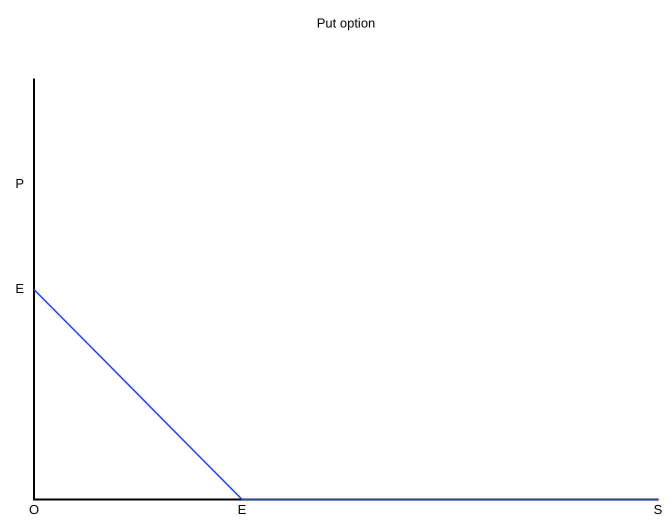  I want to click on chart-title: Put option, so click(346, 22).